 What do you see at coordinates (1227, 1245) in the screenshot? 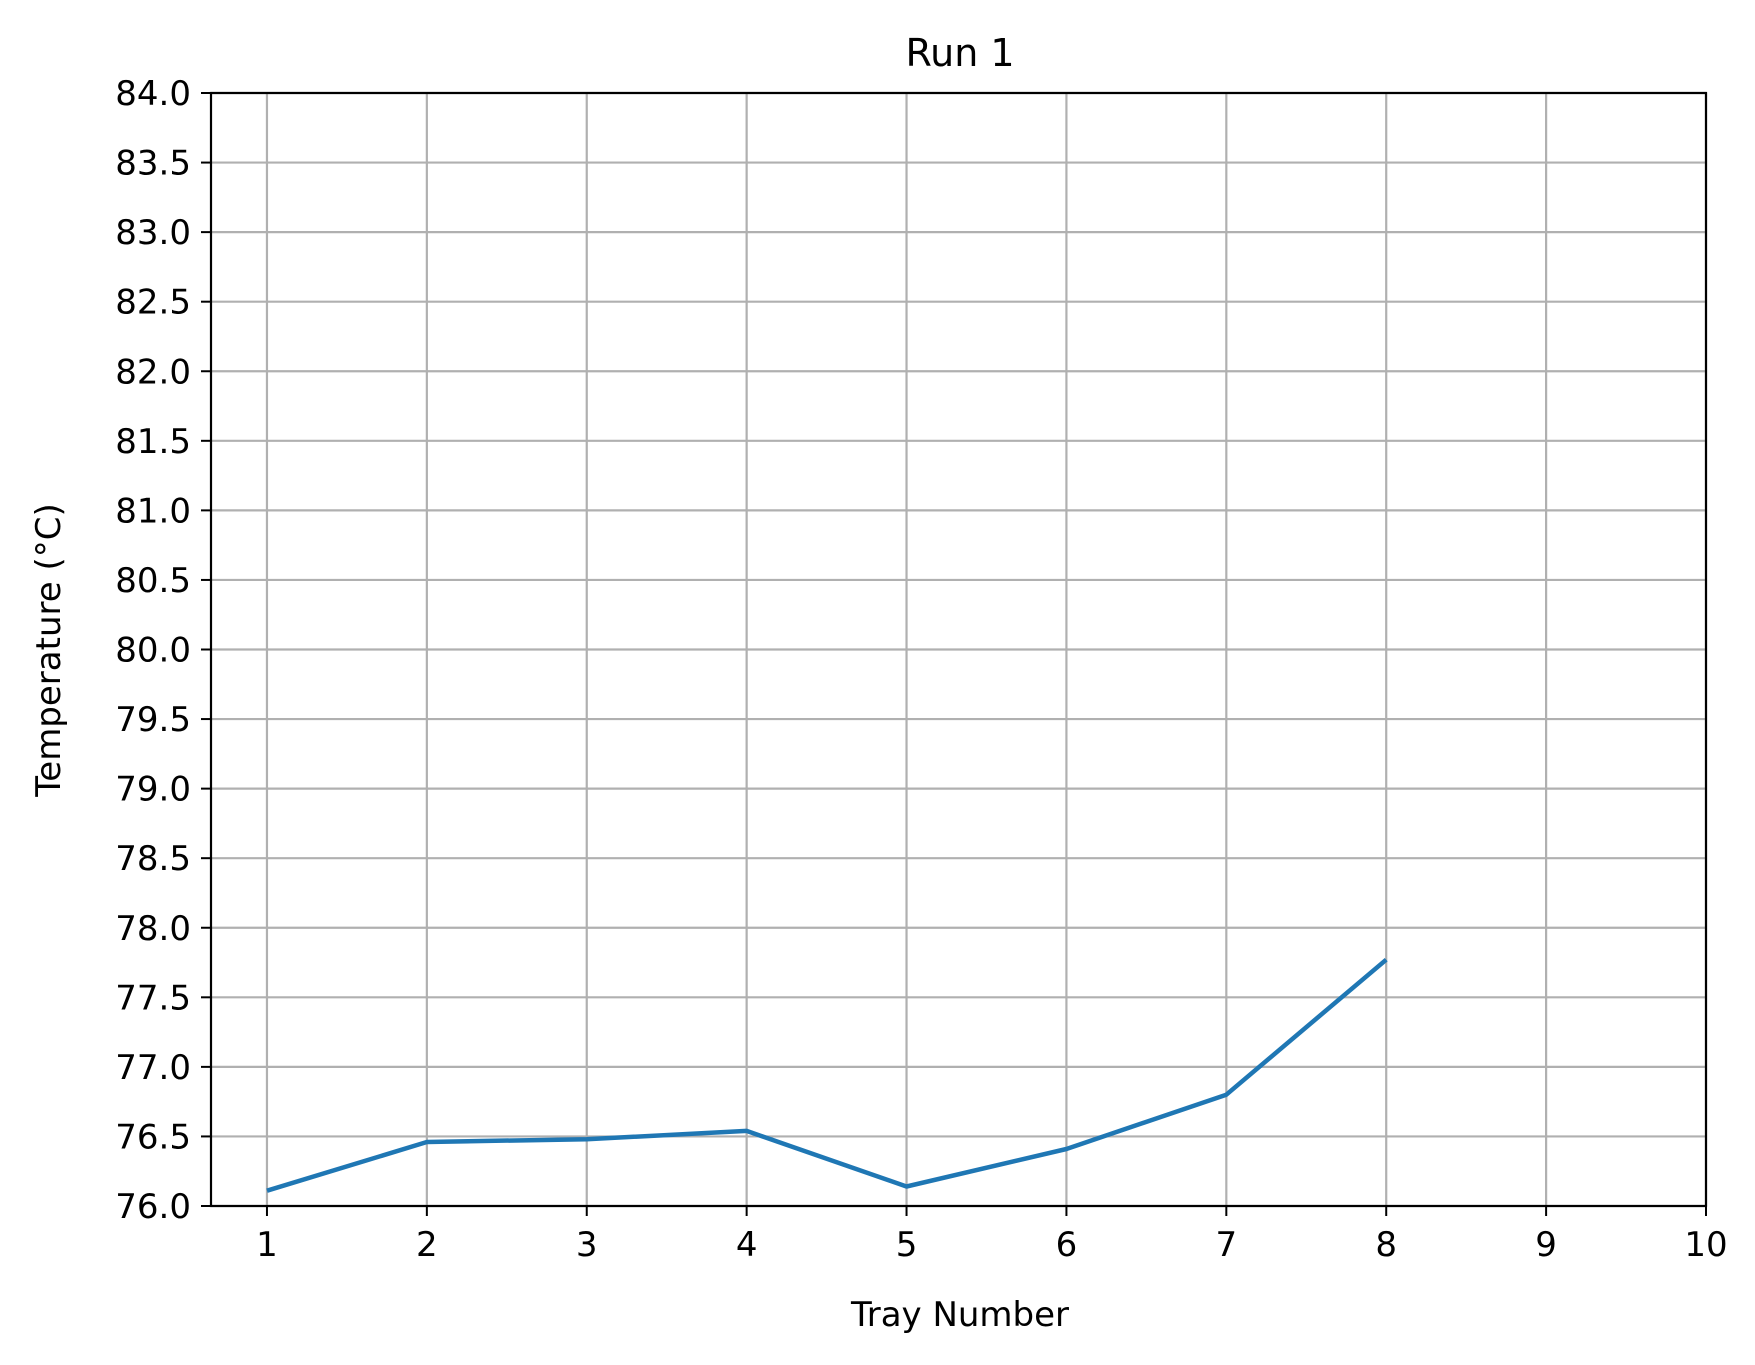
I see `x-tick-label: 7` at bounding box center [1227, 1245].